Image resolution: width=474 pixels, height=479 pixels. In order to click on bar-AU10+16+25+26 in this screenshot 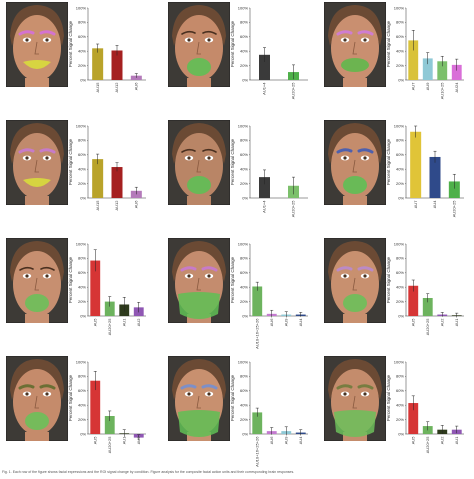, I will do `click(257, 301)`.